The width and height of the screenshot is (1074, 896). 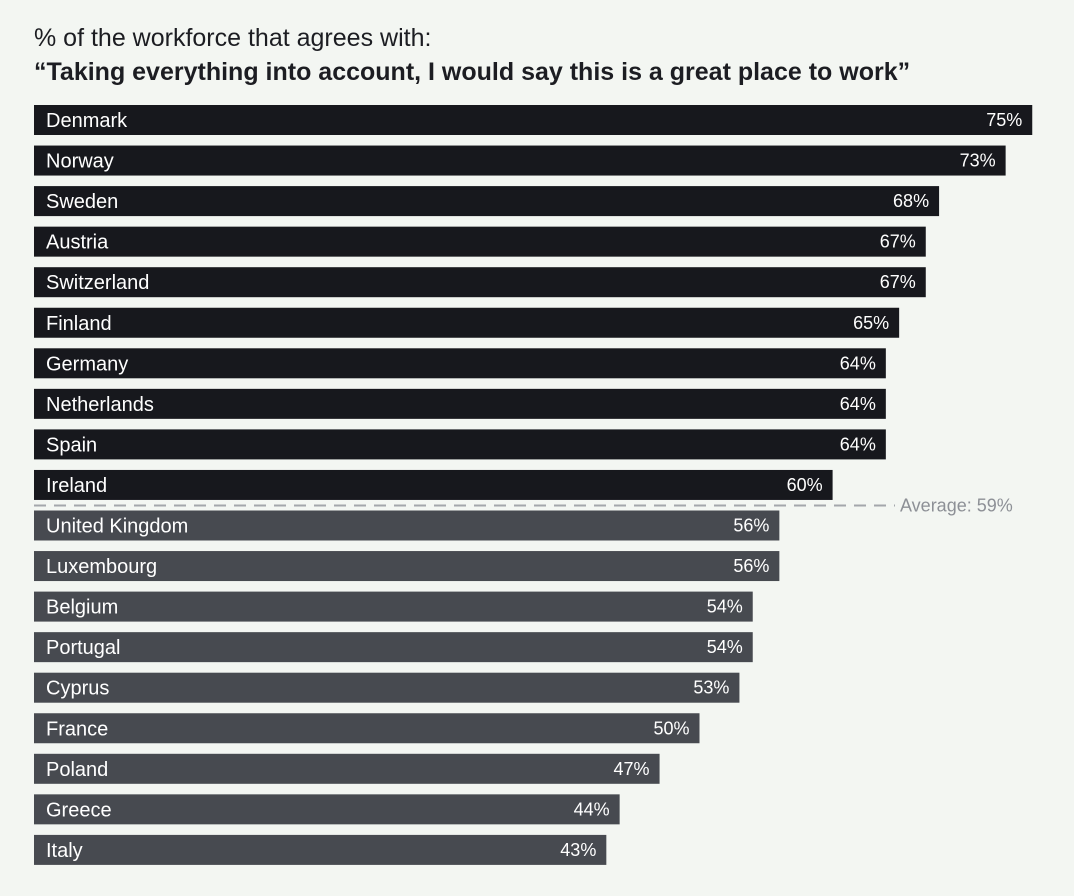 I want to click on bar-value-label: 68%, so click(x=911, y=201).